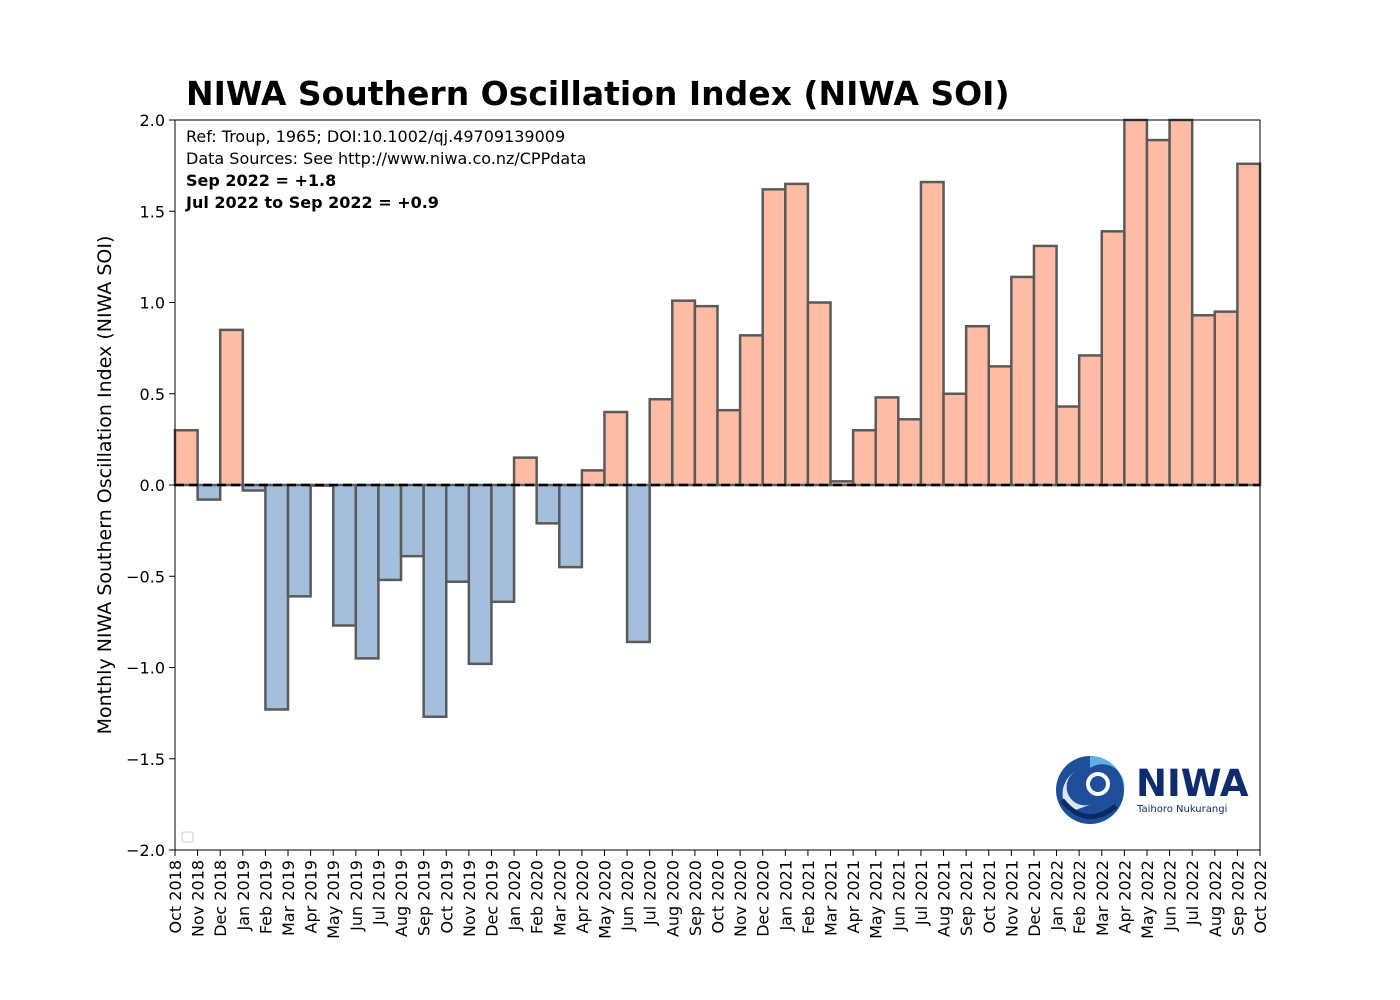 This screenshot has width=1400, height=1000. I want to click on bar-oct-2020, so click(729, 447).